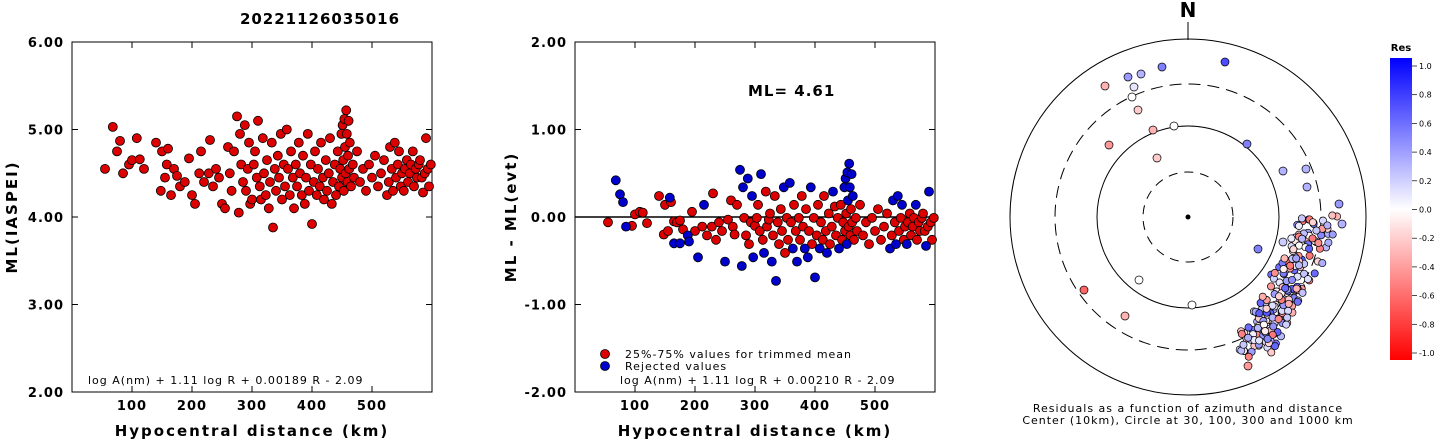 The width and height of the screenshot is (1437, 441). I want to click on legend-trimmed-marker, so click(605, 354).